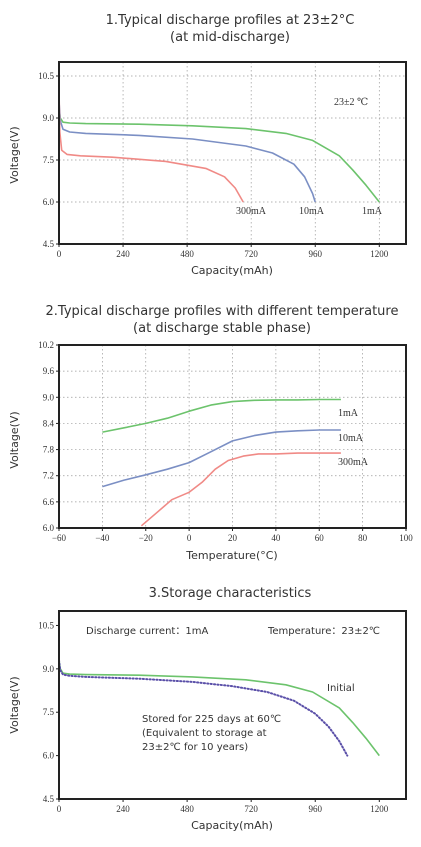 The height and width of the screenshot is (847, 421). I want to click on chart2-ylabel: Voltage(V), so click(14, 439).